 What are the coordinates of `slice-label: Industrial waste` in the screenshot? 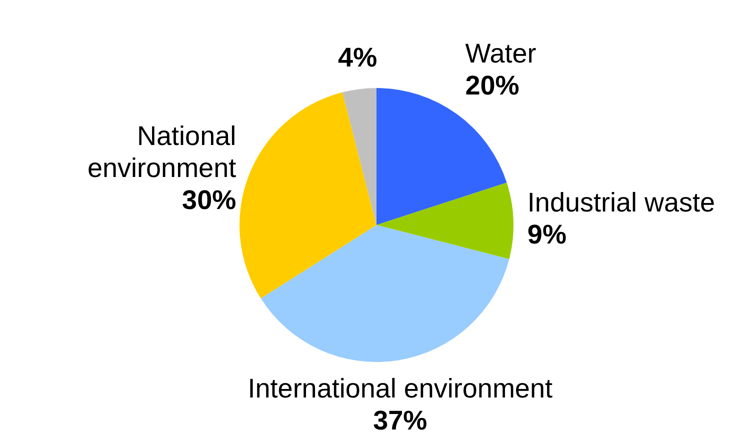 It's located at (621, 203).